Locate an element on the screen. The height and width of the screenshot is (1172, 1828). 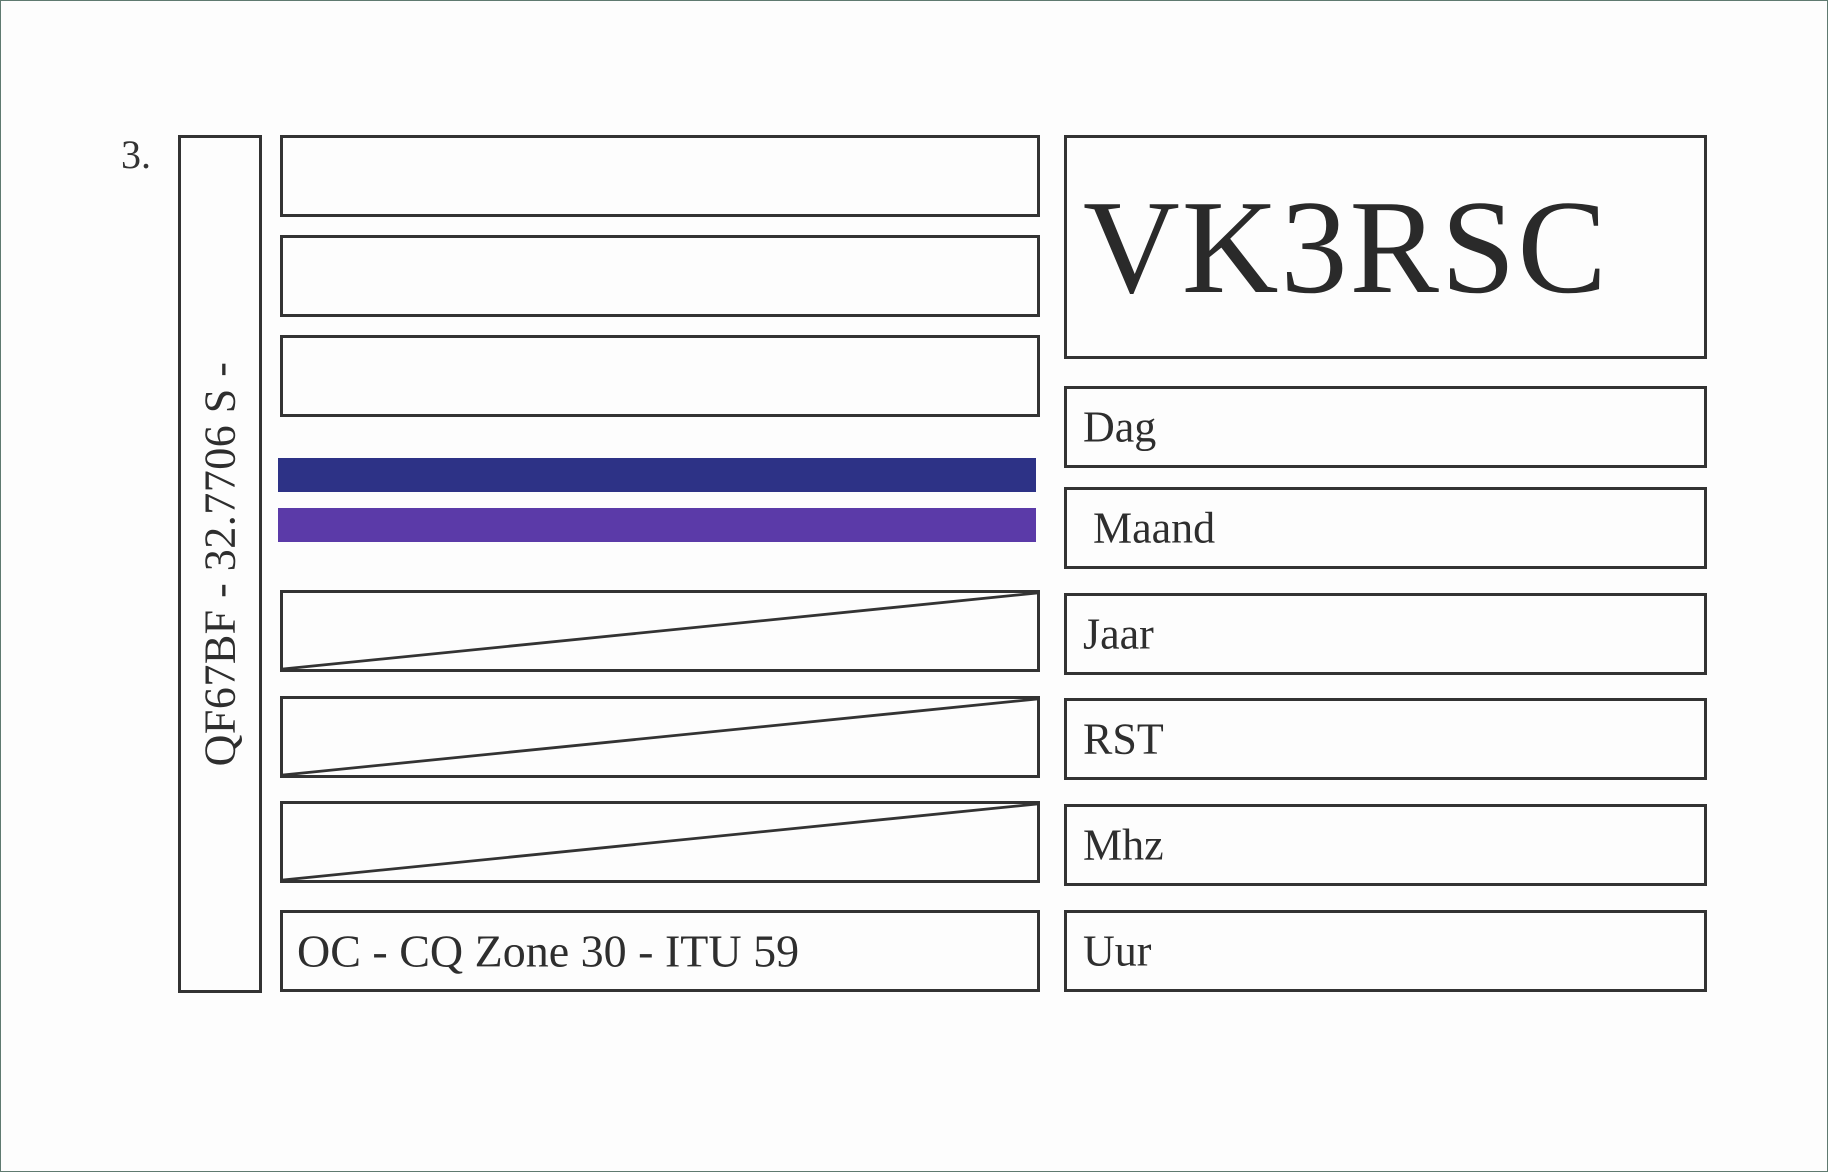
locator-column: QF67BF - 32.7706 S - is located at coordinates (220, 564).